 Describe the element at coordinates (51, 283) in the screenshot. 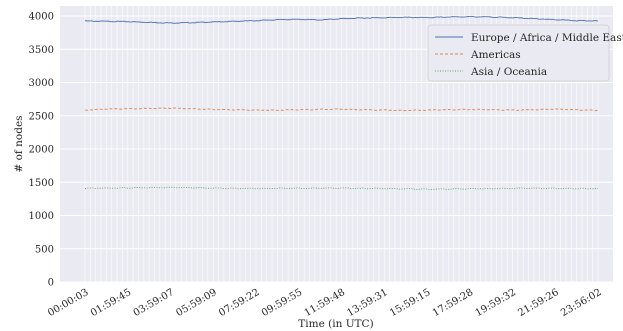

I see `y-tick-label: 0` at that location.